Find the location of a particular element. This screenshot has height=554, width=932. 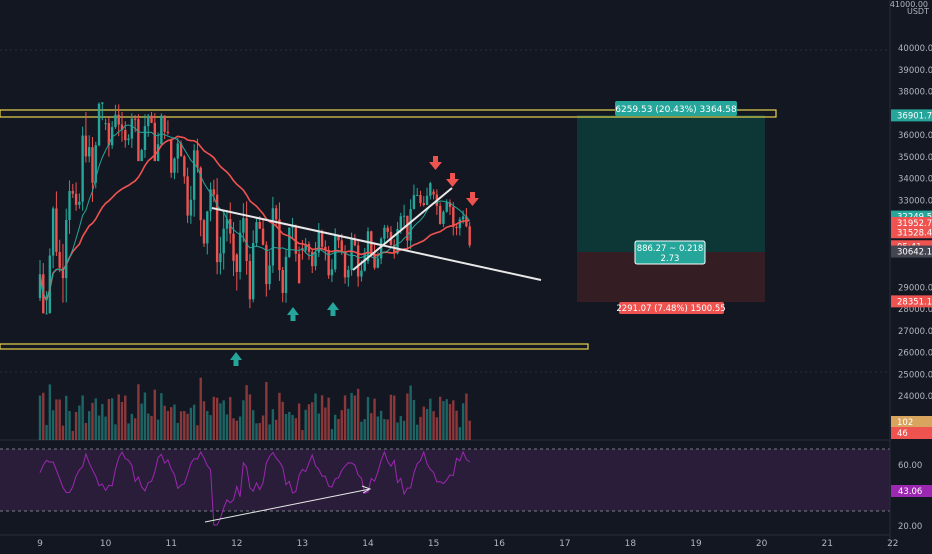

ma-slow-line is located at coordinates (254, 219).